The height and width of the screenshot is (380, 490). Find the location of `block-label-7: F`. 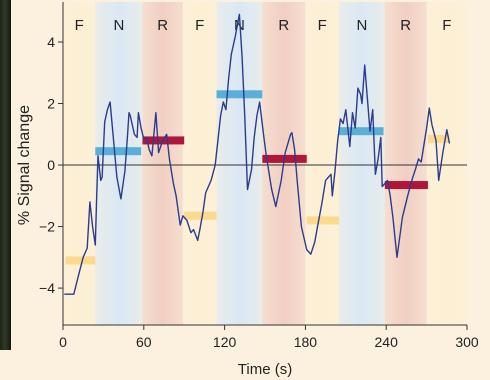

block-label-7: F is located at coordinates (322, 25).